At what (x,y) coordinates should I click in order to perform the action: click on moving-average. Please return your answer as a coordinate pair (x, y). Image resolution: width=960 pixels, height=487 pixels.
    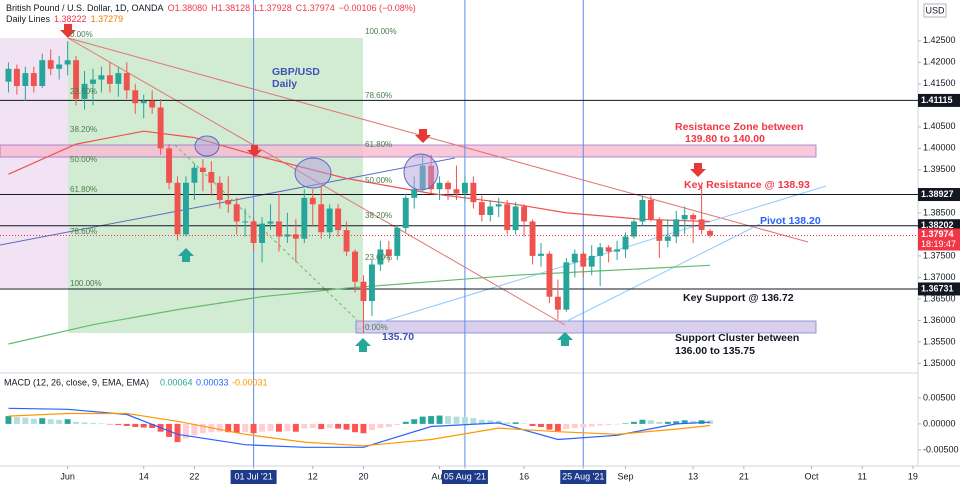
    Looking at the image, I should click on (359, 176).